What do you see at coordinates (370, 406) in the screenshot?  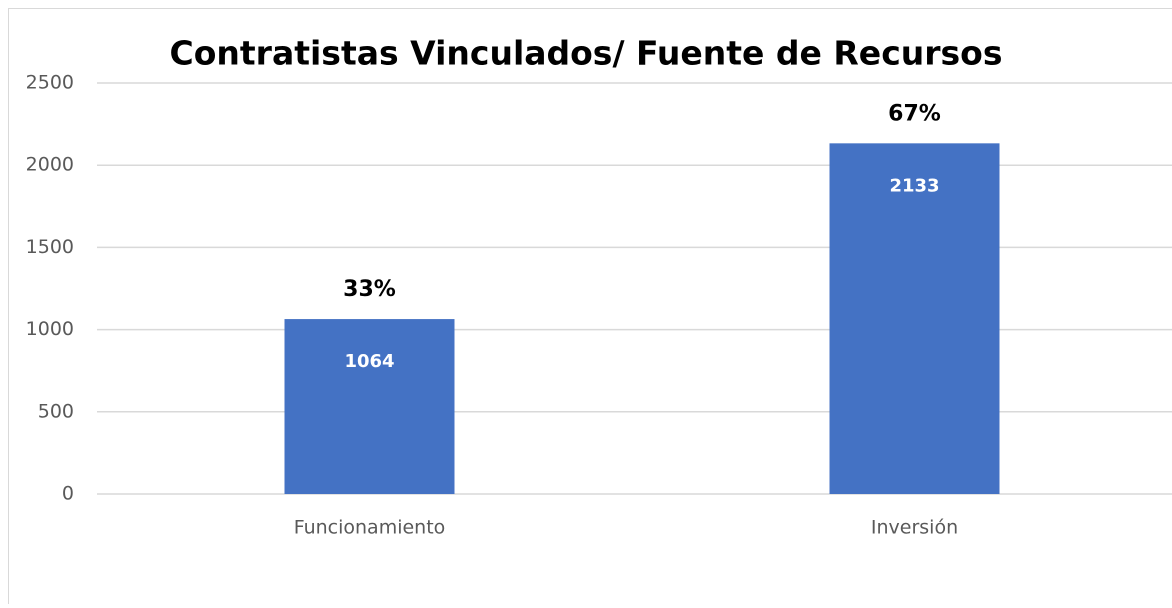 I see `bar` at bounding box center [370, 406].